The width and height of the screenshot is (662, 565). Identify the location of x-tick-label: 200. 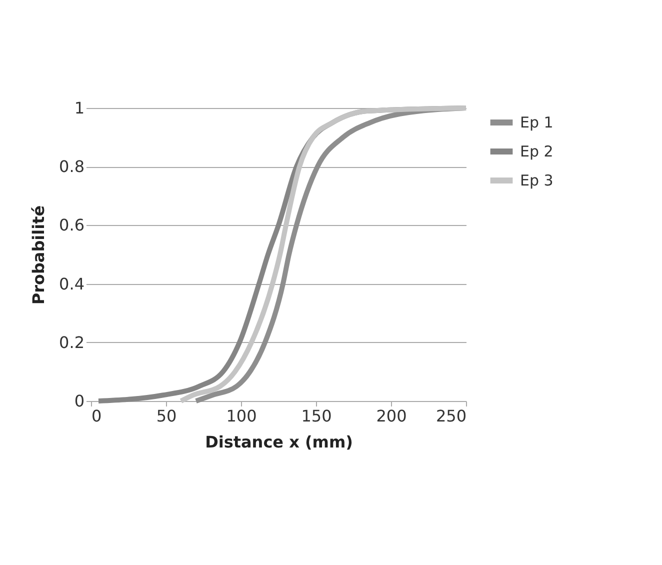
(391, 416).